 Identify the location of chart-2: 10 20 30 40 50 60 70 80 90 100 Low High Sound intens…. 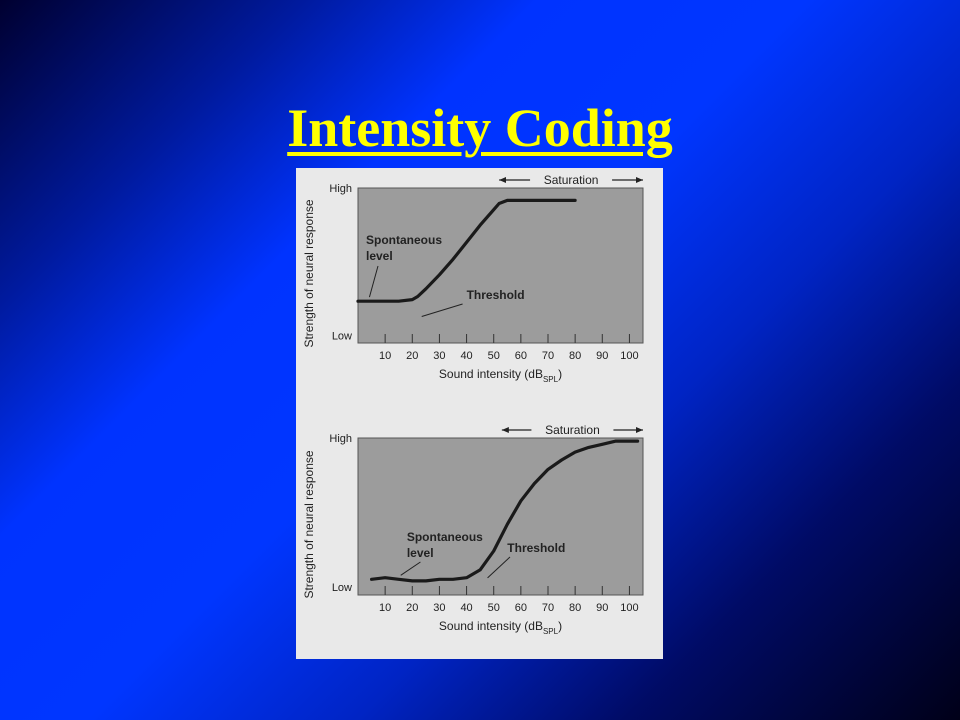
(473, 529).